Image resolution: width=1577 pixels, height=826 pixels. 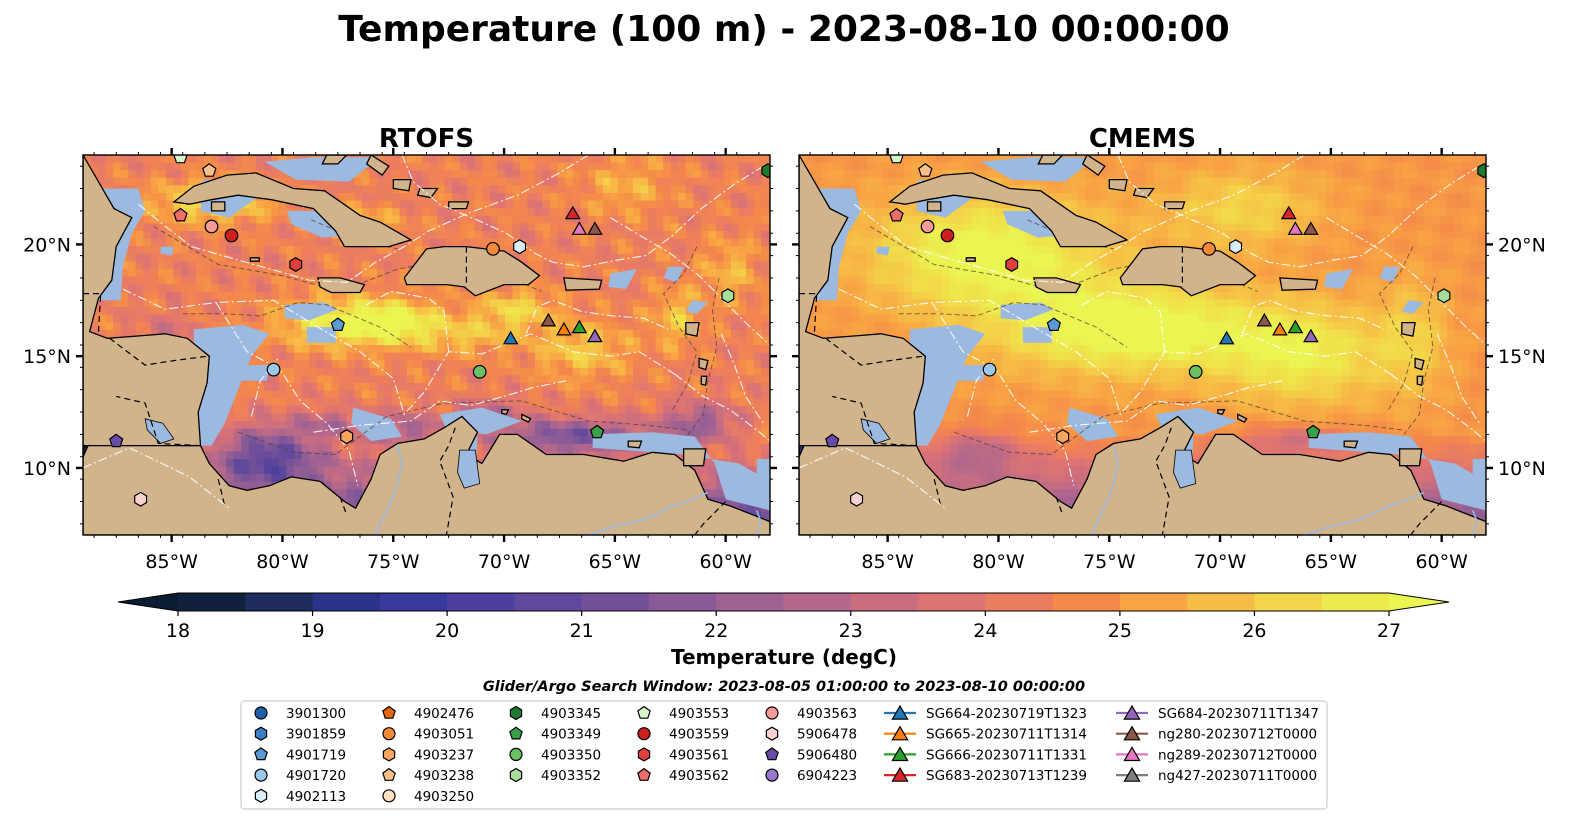 I want to click on colorbar: 18 19 20 21 22 23 24 25 26 27 Temperature (degC), so click(x=783, y=630).